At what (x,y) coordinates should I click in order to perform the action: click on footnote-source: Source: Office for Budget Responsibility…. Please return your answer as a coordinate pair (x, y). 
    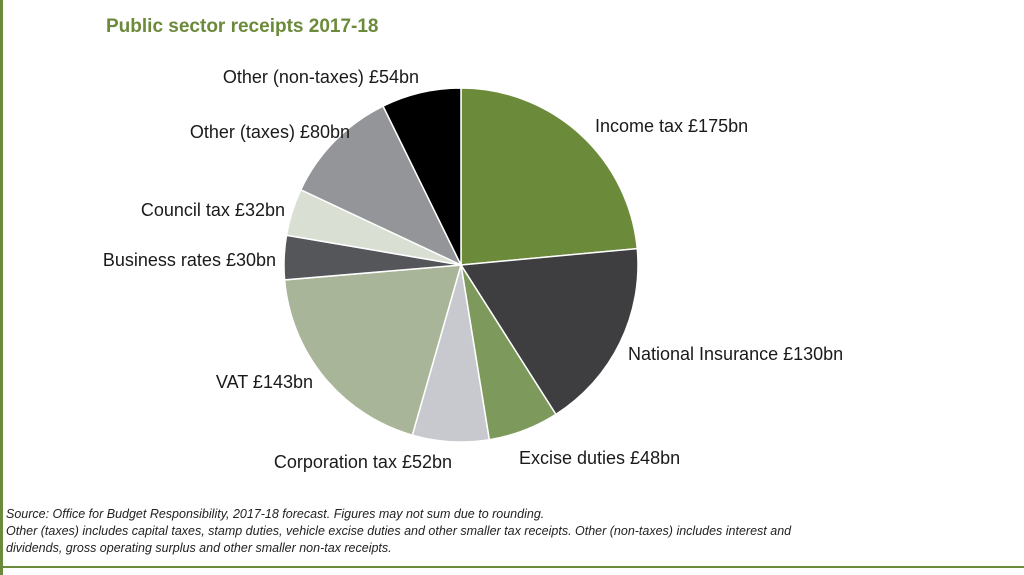
    Looking at the image, I should click on (275, 514).